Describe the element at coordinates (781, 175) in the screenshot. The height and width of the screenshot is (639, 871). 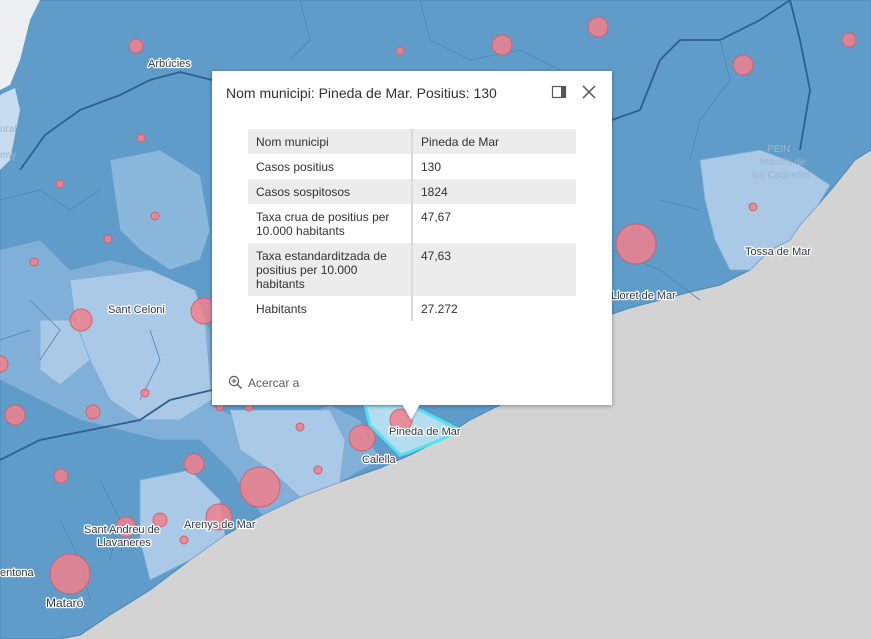
I see `label-pein-3: les Cadiretes` at that location.